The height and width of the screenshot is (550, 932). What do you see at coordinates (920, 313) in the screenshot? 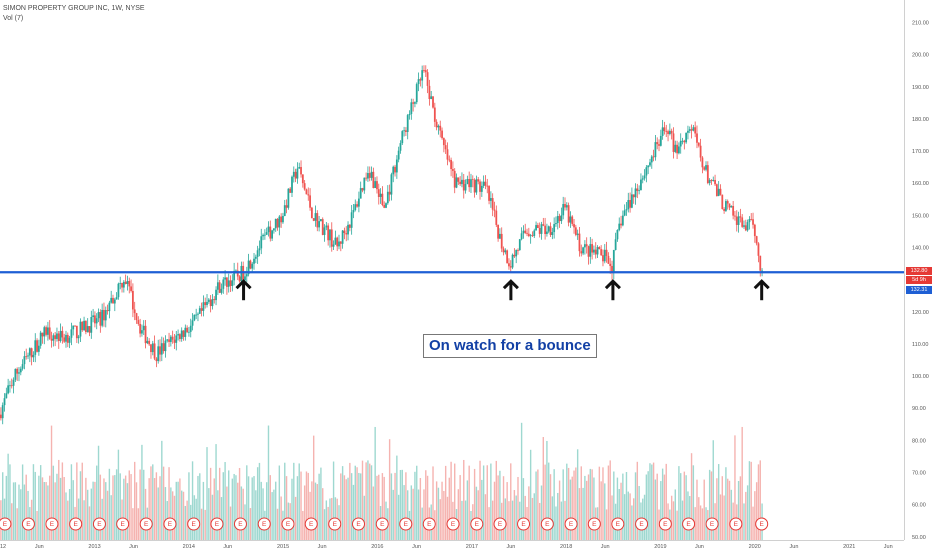
I see `price-tick-label: 120.00` at bounding box center [920, 313].